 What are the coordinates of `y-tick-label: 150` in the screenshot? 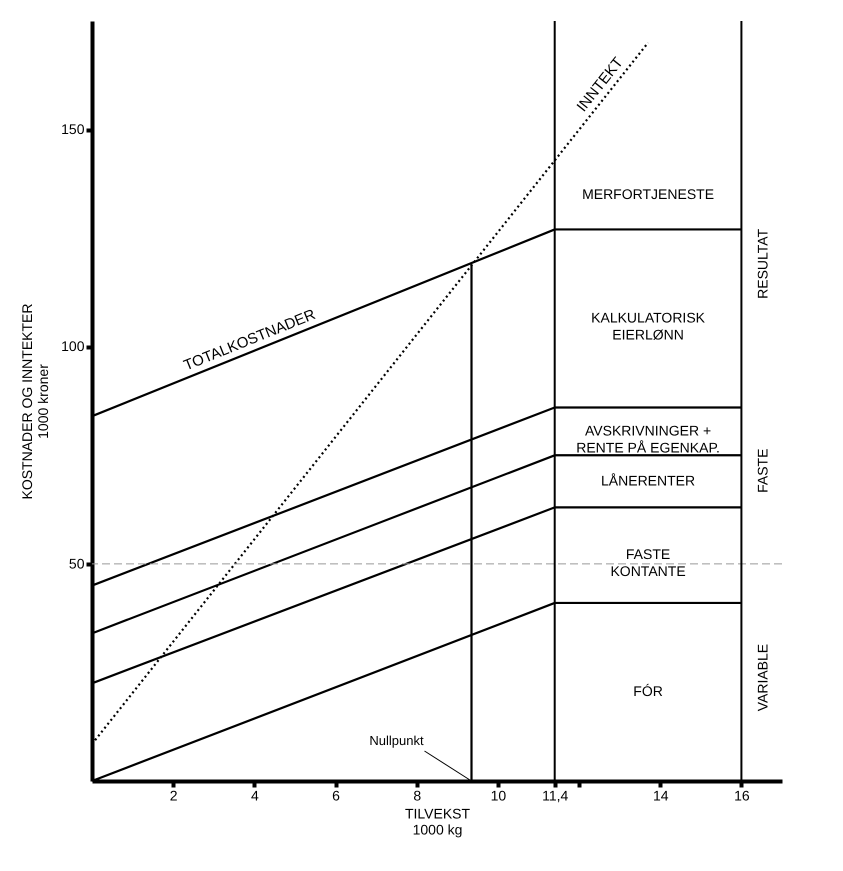 It's located at (73, 129).